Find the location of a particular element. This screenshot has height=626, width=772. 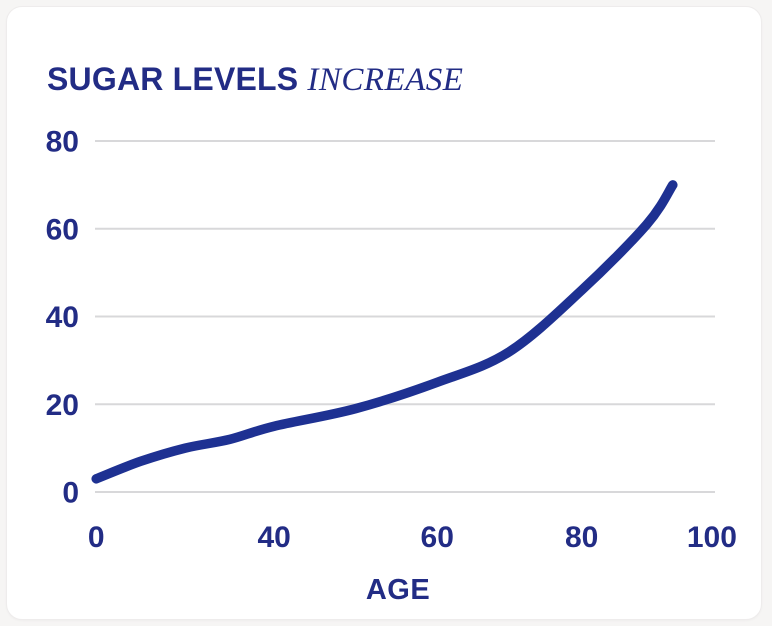

x-tick-label: 60 is located at coordinates (437, 537).